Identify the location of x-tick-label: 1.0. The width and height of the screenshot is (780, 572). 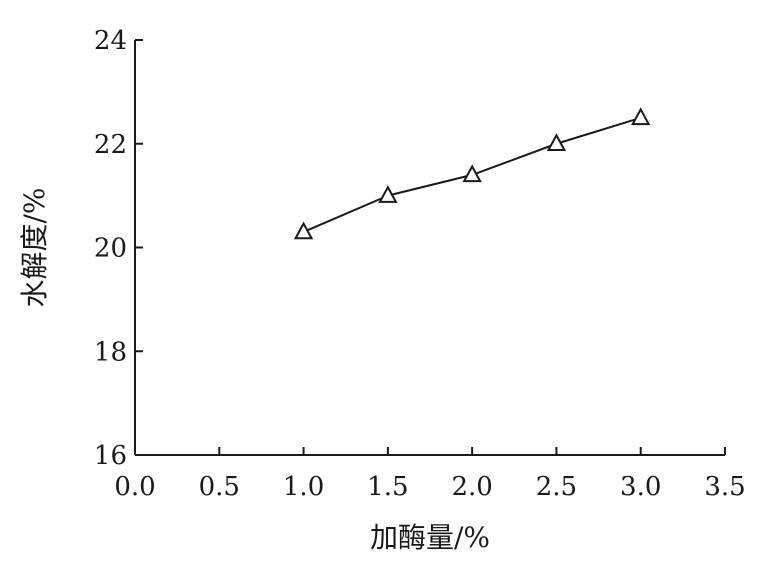
(303, 487).